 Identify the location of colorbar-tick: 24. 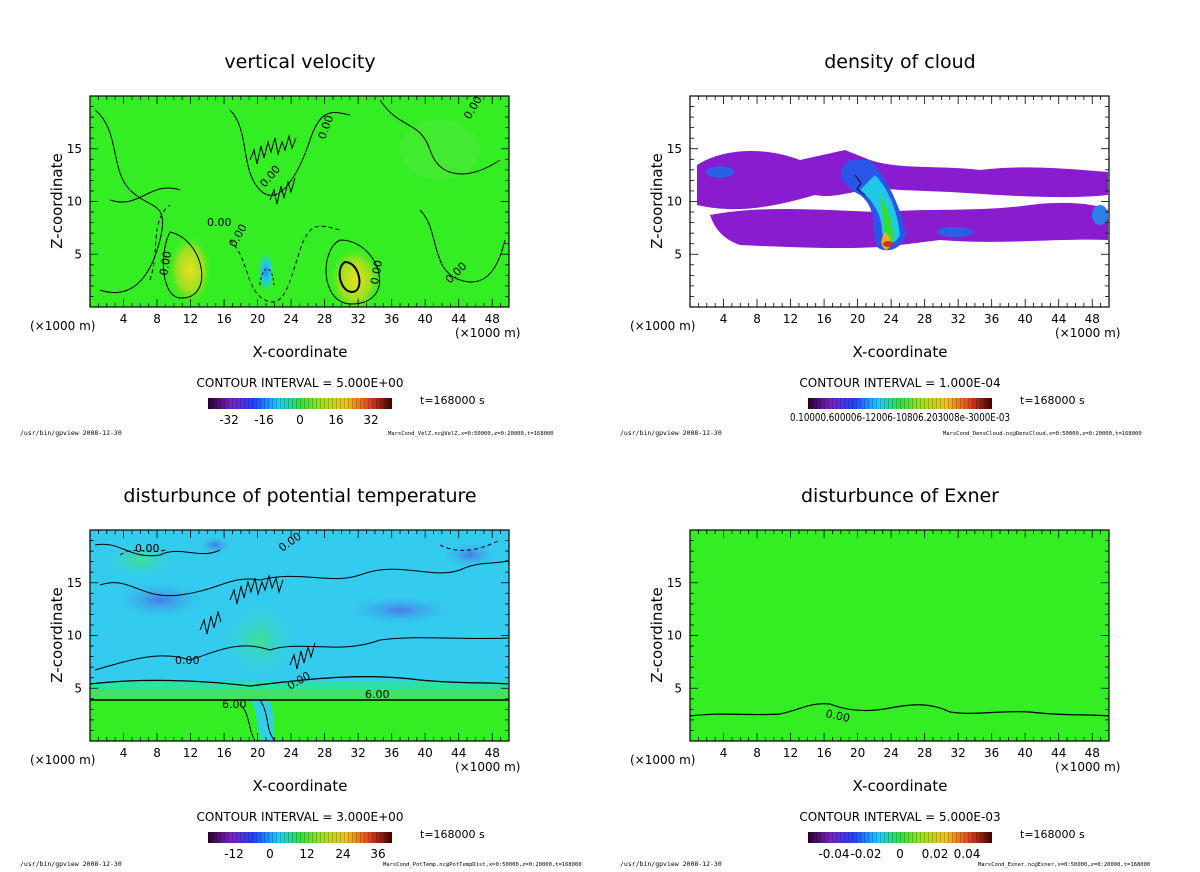
(342, 854).